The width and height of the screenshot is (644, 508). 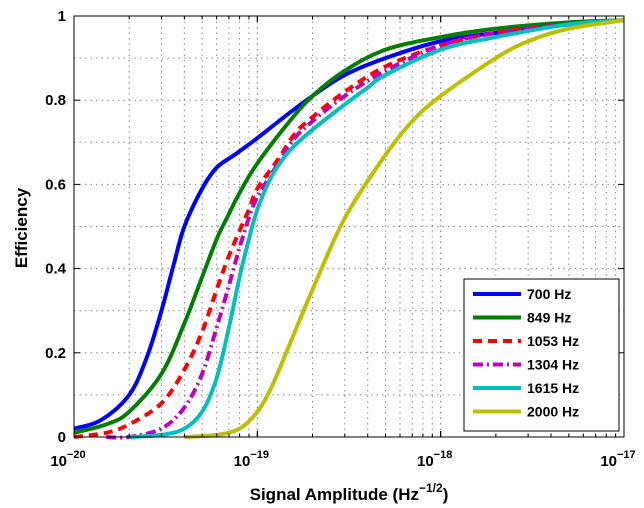 I want to click on legend-entry-label: 1304 Hz, so click(x=553, y=365).